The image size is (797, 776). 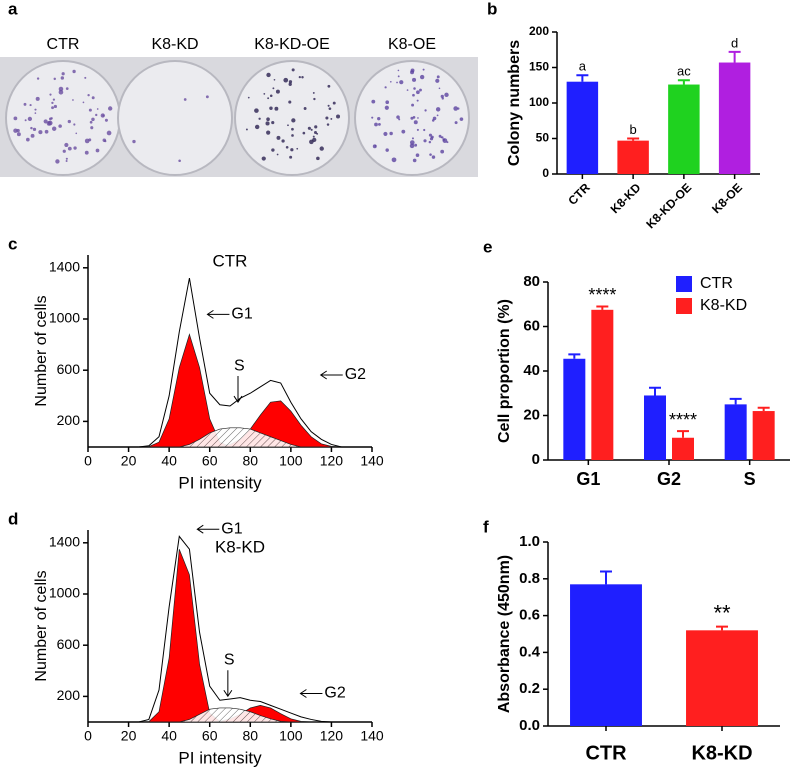 I want to click on panel-title: K8-KD, so click(x=240, y=546).